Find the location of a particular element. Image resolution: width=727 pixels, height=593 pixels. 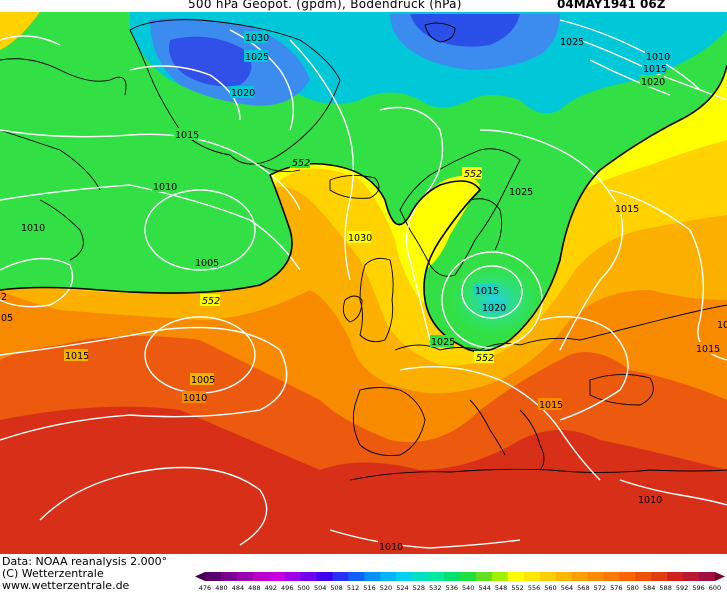

colorbar-tick-label: 564 is located at coordinates (567, 588).